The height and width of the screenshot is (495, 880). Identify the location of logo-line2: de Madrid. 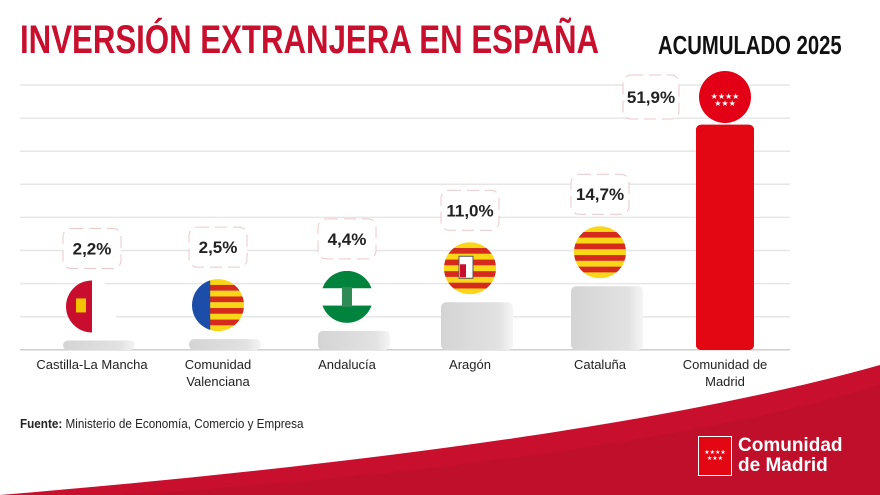
(783, 465).